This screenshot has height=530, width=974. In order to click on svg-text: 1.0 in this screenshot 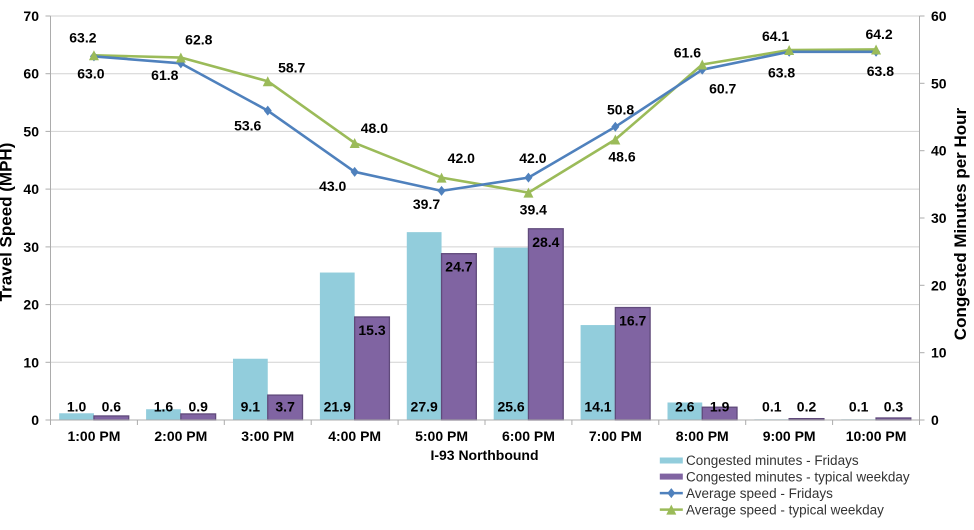, I will do `click(77, 407)`.